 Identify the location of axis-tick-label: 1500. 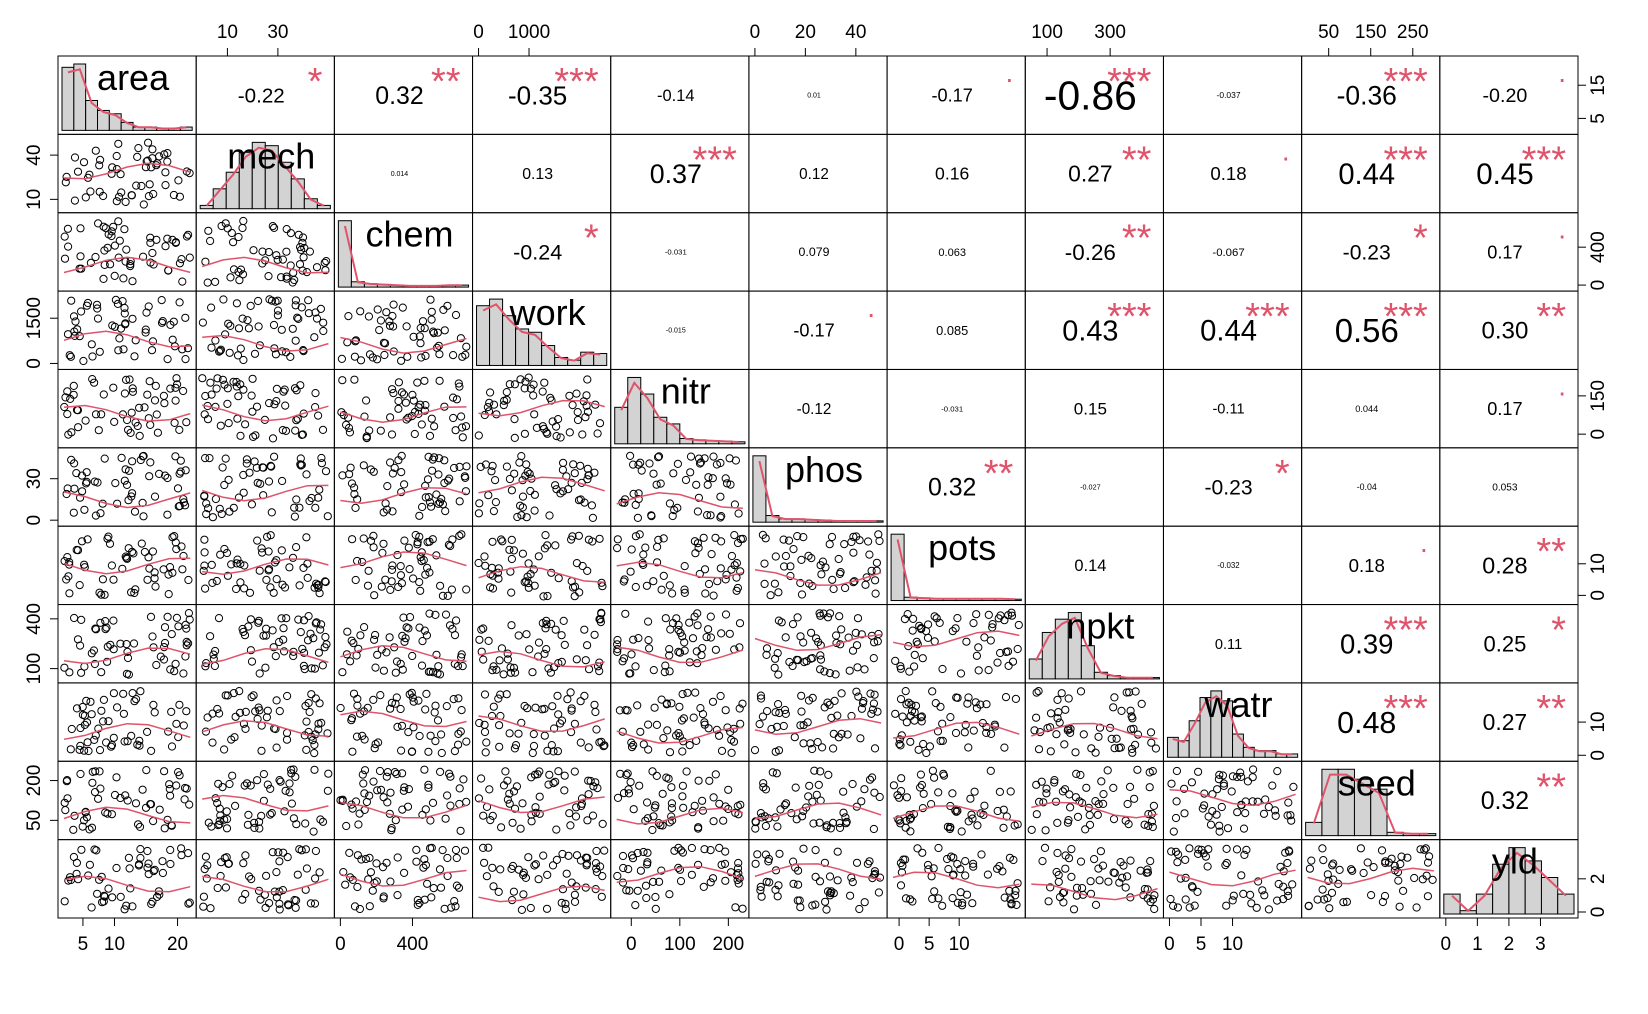
(34, 318).